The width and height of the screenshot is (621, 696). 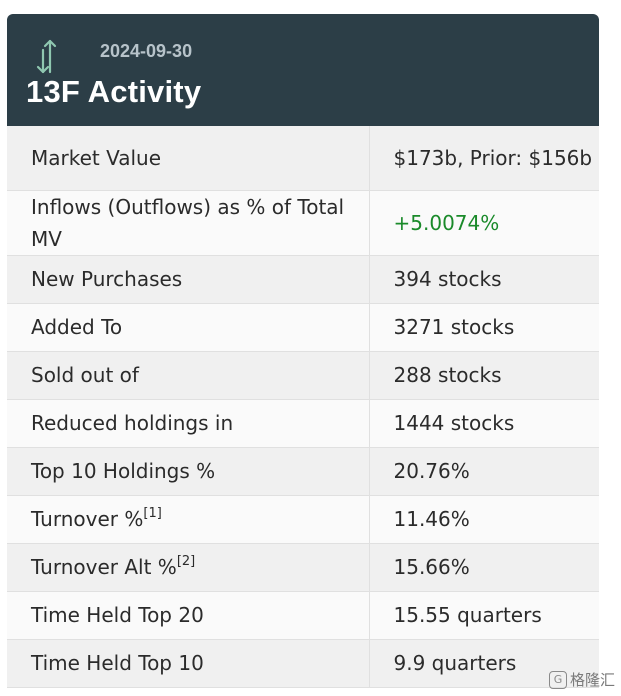 I want to click on table-row-sold-out-of: Sold out of 288 stocks, so click(x=303, y=375).